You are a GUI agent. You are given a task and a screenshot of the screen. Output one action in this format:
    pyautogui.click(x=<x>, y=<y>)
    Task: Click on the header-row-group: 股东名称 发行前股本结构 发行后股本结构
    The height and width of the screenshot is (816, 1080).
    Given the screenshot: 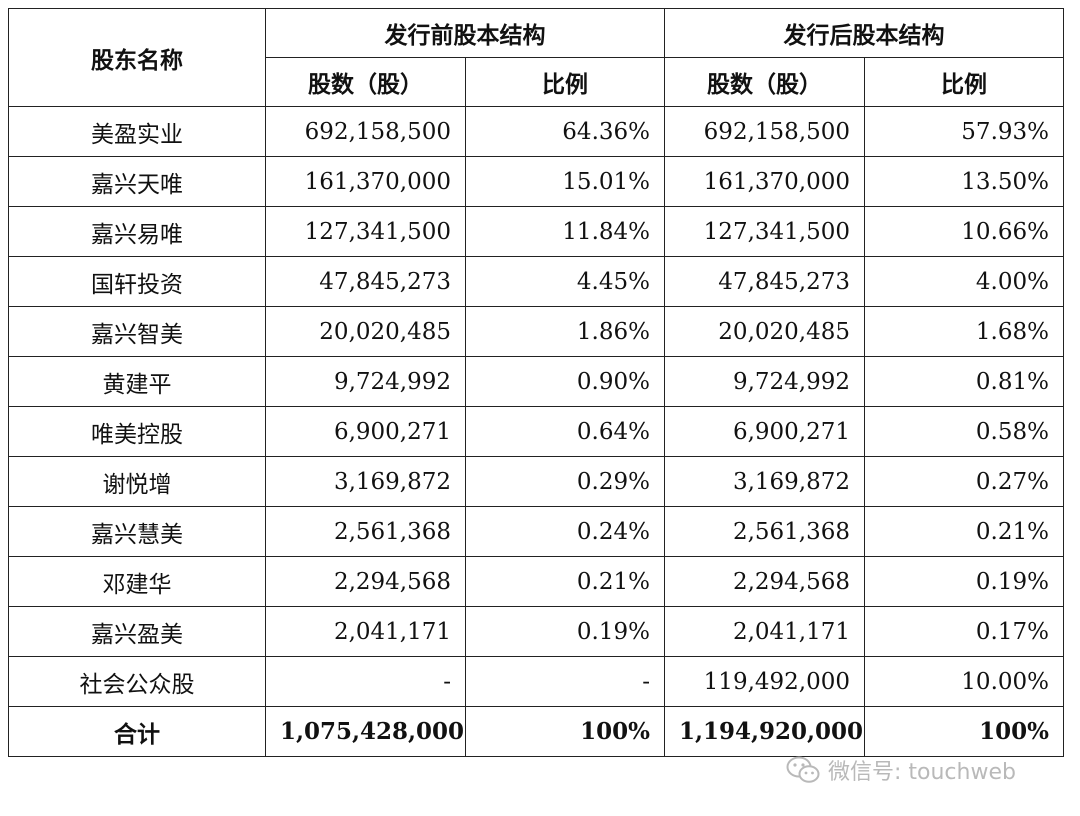 What is the action you would take?
    pyautogui.click(x=536, y=57)
    